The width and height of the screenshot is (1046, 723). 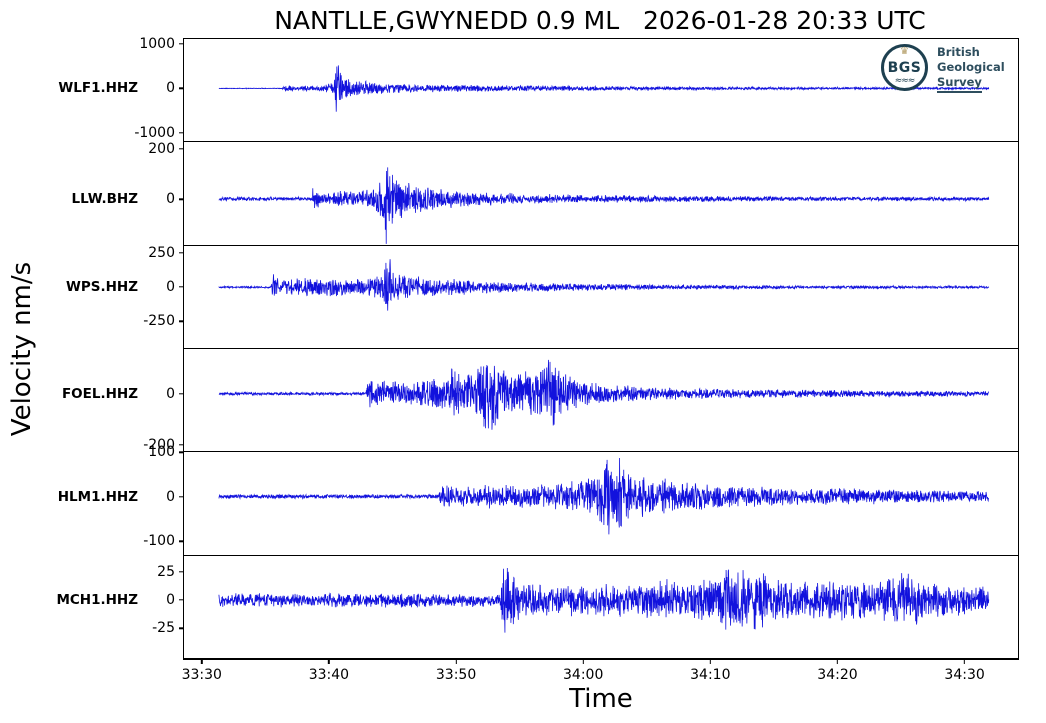 I want to click on bgs-logo-text: British Geological Survey, so click(x=971, y=69).